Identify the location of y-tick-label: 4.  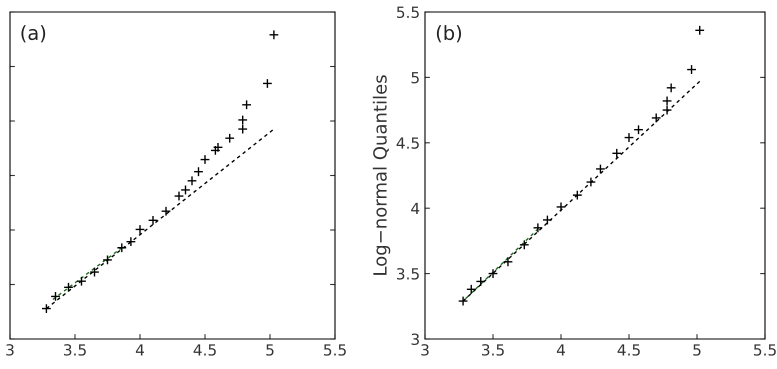
(415, 208).